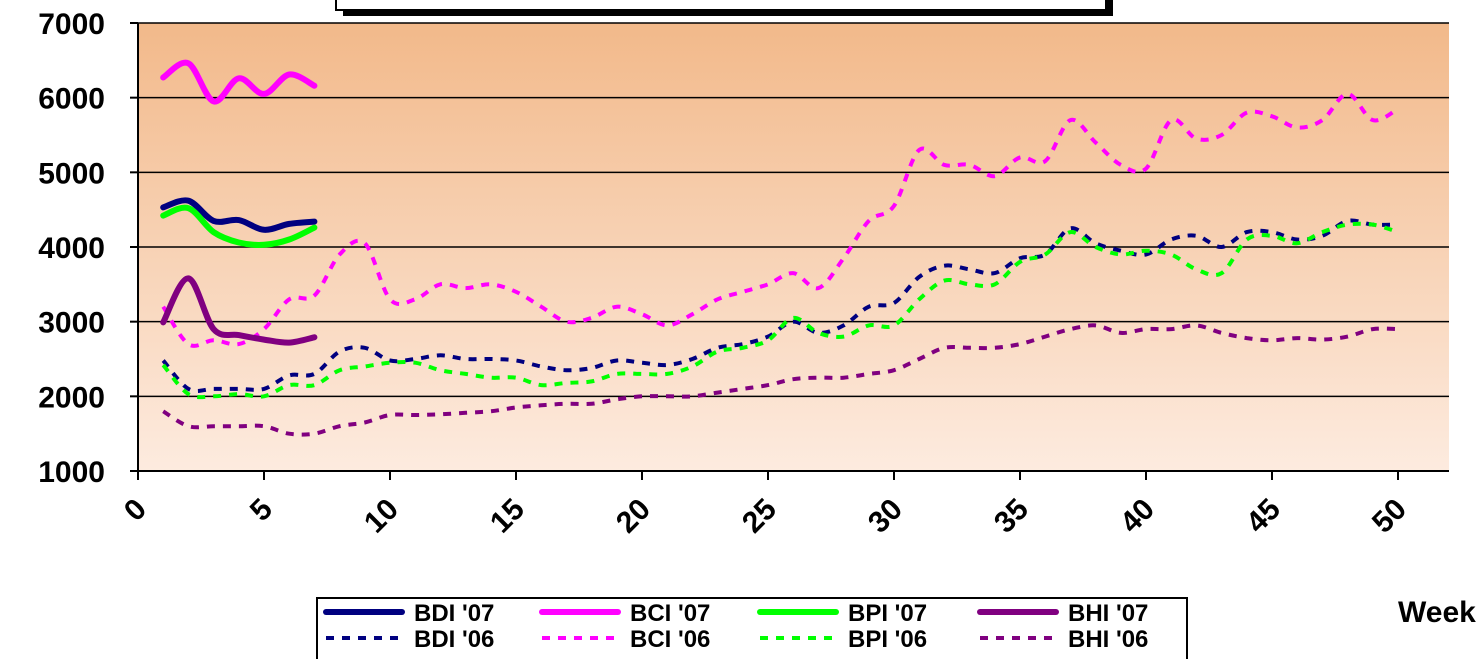 This screenshot has height=659, width=1482. Describe the element at coordinates (1108, 613) in the screenshot. I see `legend-label: BHI '07` at that location.